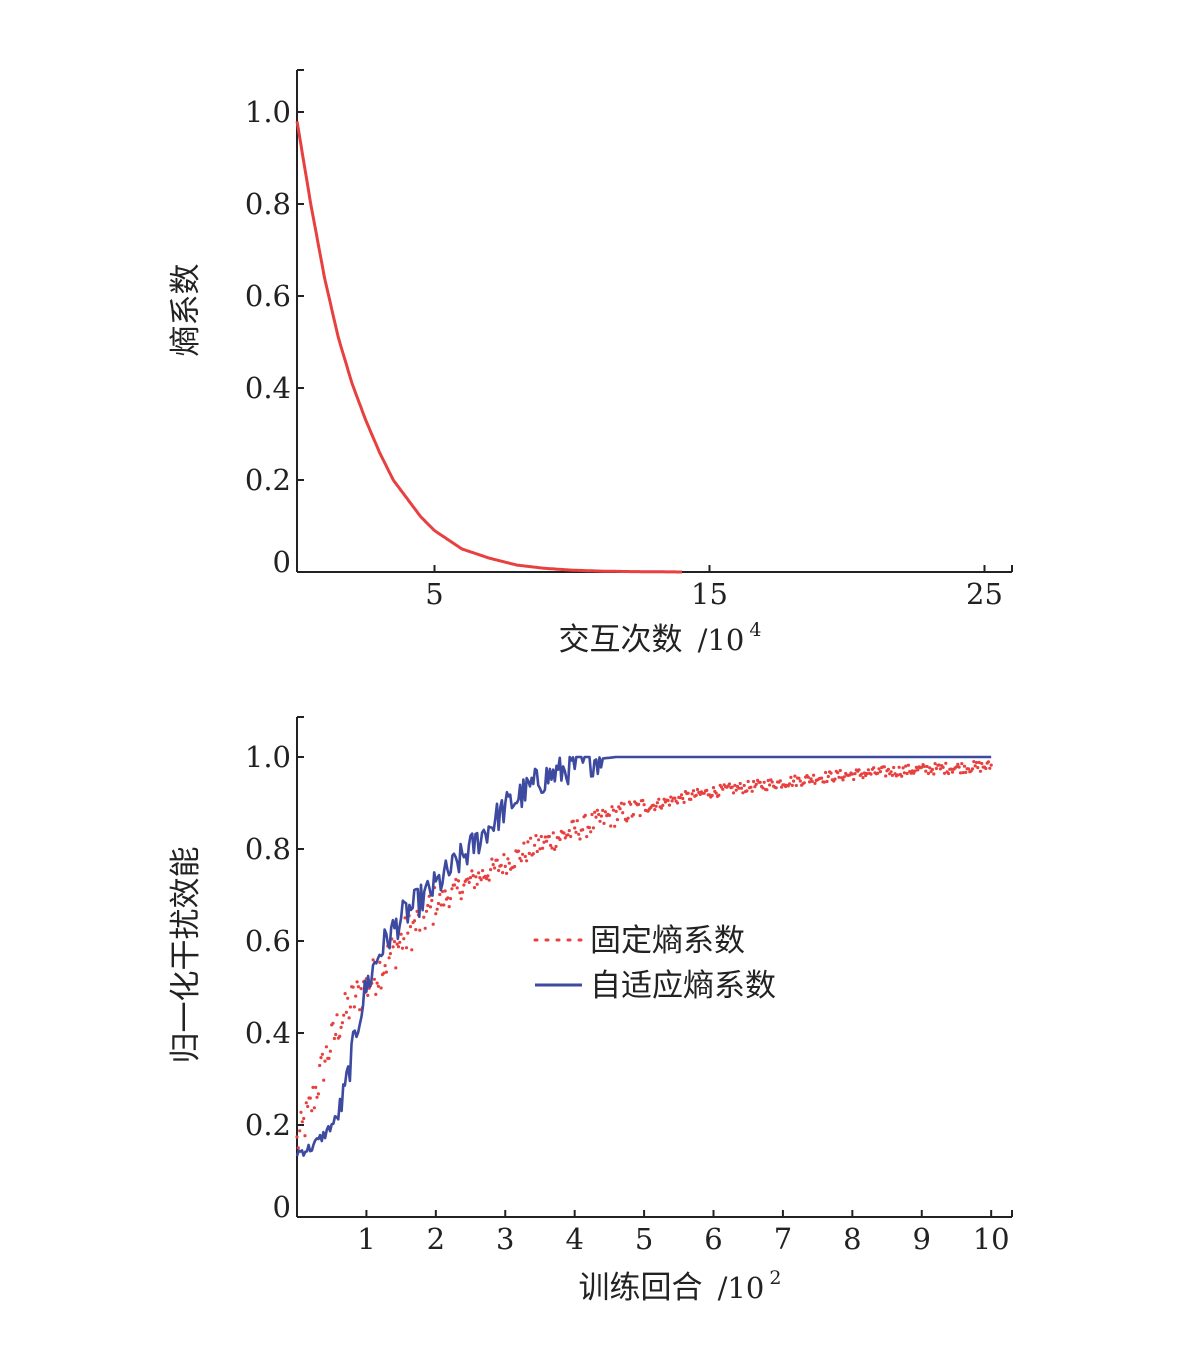 This screenshot has width=1200, height=1349. Describe the element at coordinates (667, 941) in the screenshot. I see `legend-label-fixed-entropy: 固定熵系数` at that location.